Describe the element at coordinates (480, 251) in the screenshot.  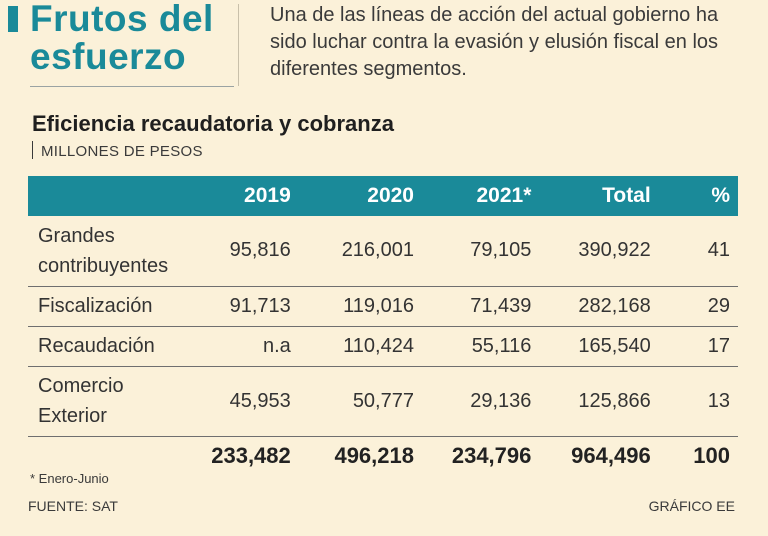
I see `table-cell: 79,105` at that location.